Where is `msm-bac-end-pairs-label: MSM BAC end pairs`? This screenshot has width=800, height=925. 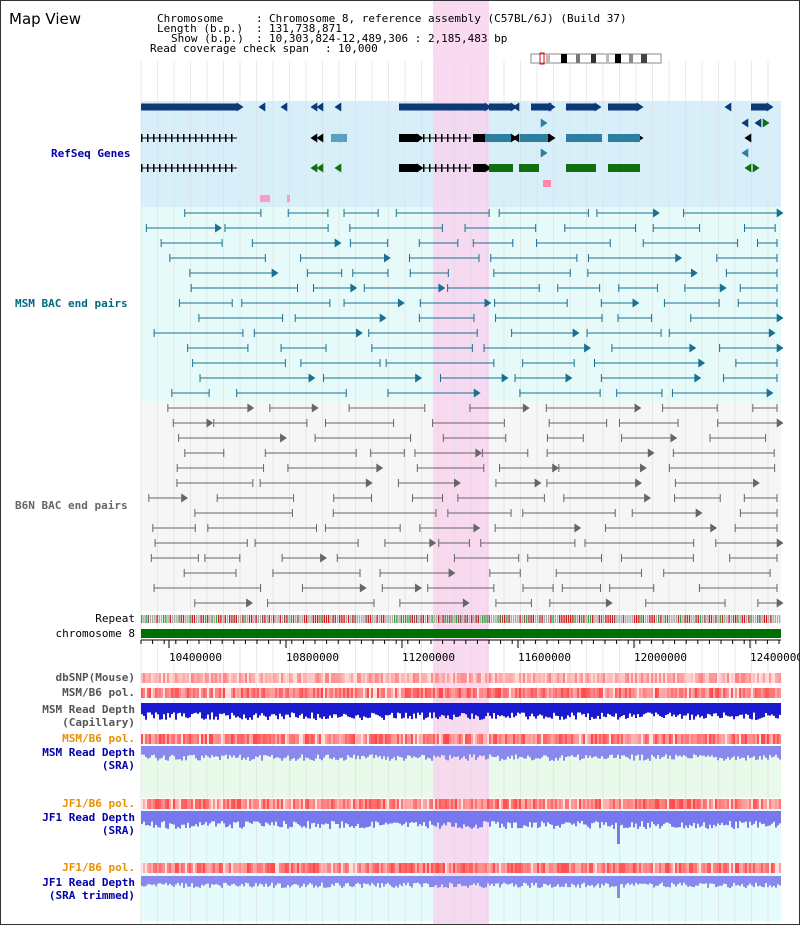
msm-bac-end-pairs-label: MSM BAC end pairs is located at coordinates (71, 303).